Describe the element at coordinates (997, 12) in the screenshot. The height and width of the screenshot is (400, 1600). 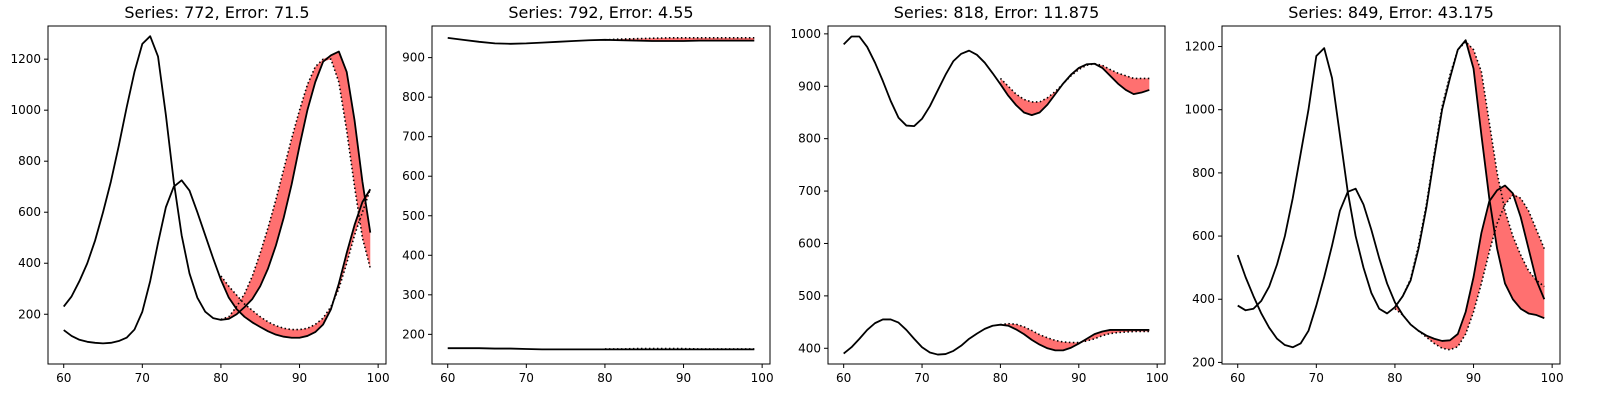
I see `chart-title: Series: 818, Error: 11.875` at that location.